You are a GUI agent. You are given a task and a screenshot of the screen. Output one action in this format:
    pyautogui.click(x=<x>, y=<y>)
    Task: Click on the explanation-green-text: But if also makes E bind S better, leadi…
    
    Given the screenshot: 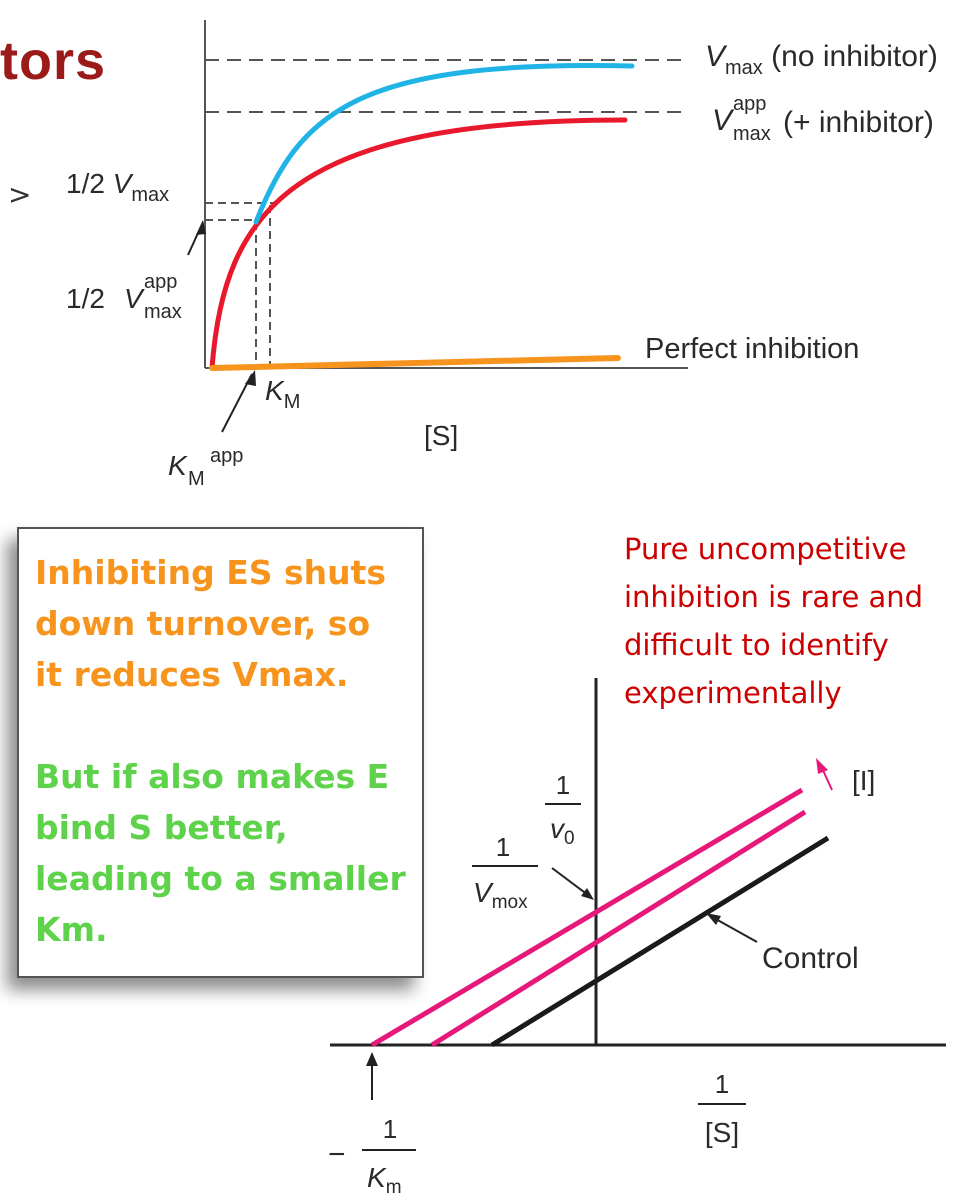 What is the action you would take?
    pyautogui.click(x=220, y=853)
    